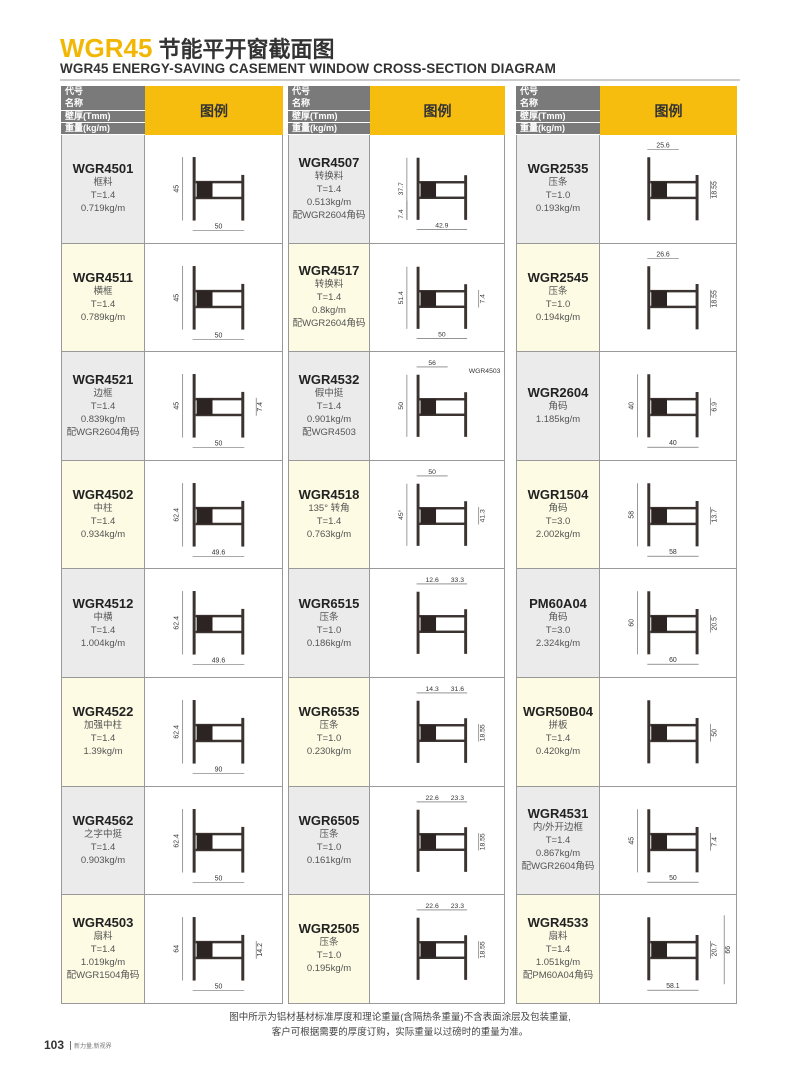 The image size is (800, 1085). Describe the element at coordinates (558, 104) in the screenshot. I see `header-label: 名称` at that location.